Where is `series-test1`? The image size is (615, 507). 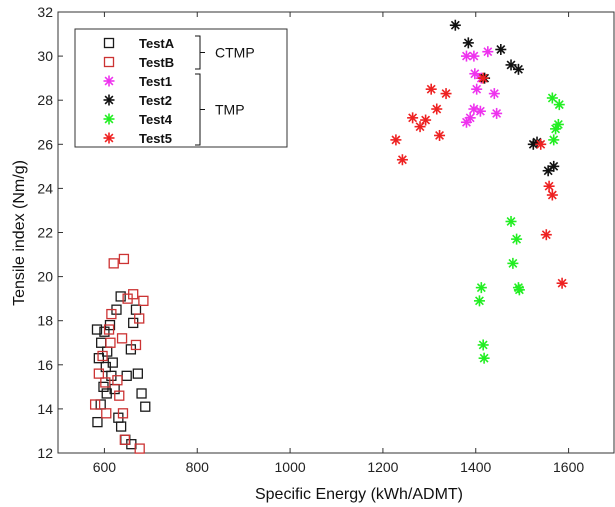 series-test1 is located at coordinates (481, 87).